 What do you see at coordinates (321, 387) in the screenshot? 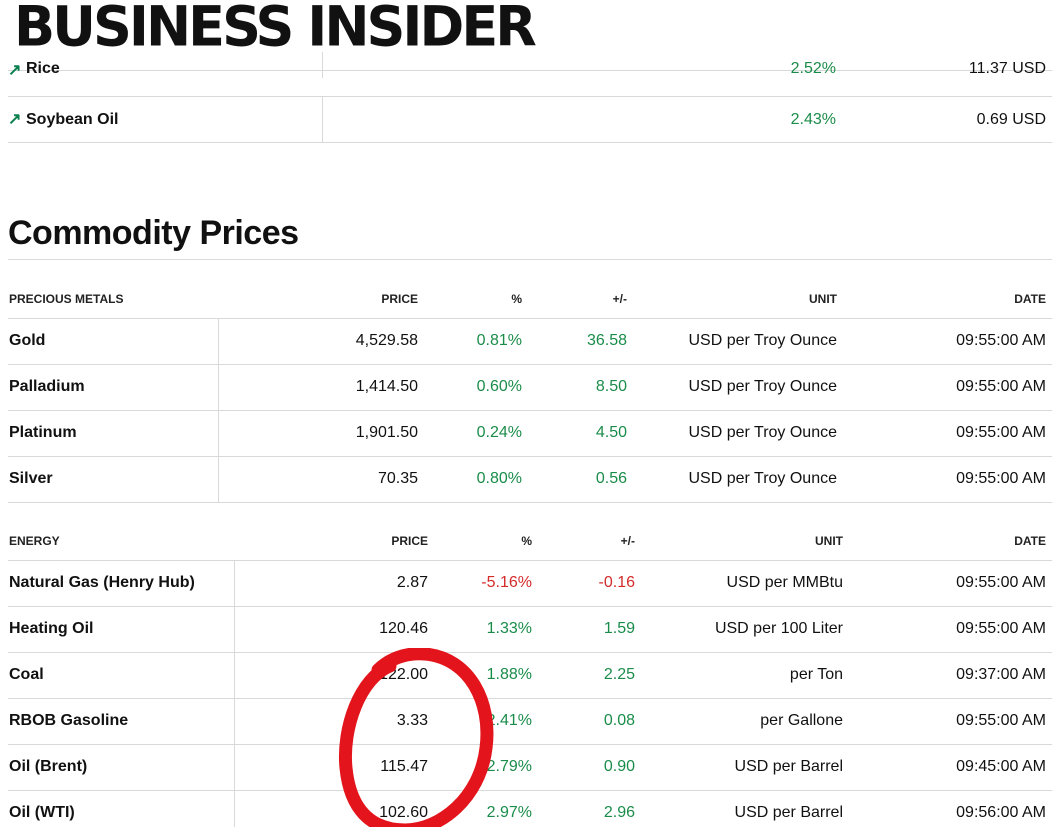
I see `price-cell: 1,414.50` at bounding box center [321, 387].